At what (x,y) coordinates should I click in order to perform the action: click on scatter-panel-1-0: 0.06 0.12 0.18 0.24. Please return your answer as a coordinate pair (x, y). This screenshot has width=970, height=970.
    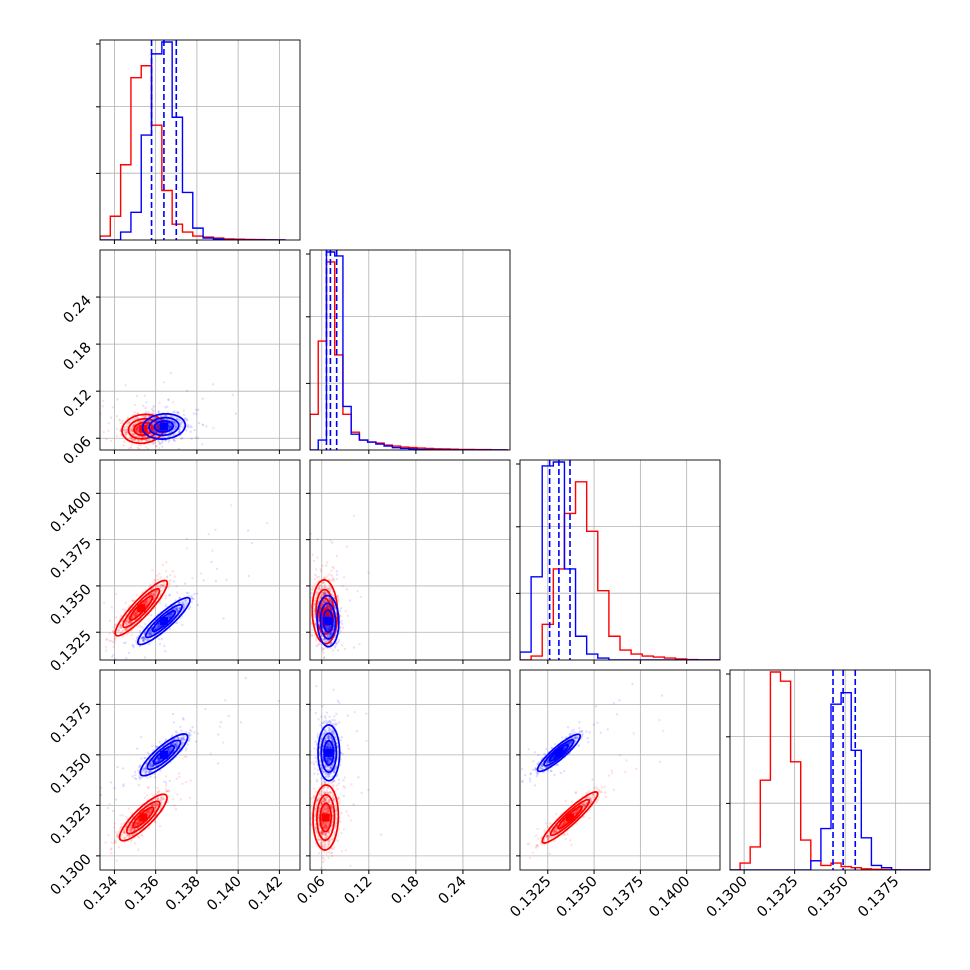
    Looking at the image, I should click on (181, 358).